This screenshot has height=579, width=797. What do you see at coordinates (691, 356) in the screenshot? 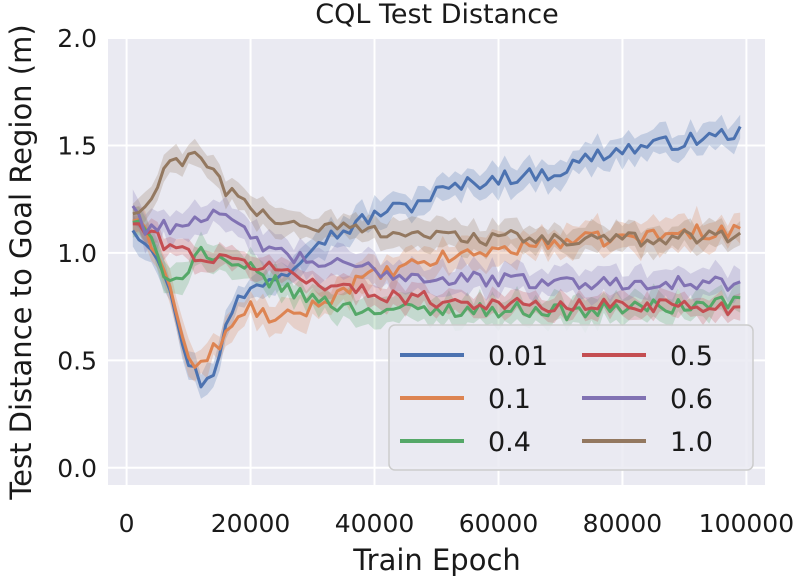
I see `legend-label: 0.5` at bounding box center [691, 356].